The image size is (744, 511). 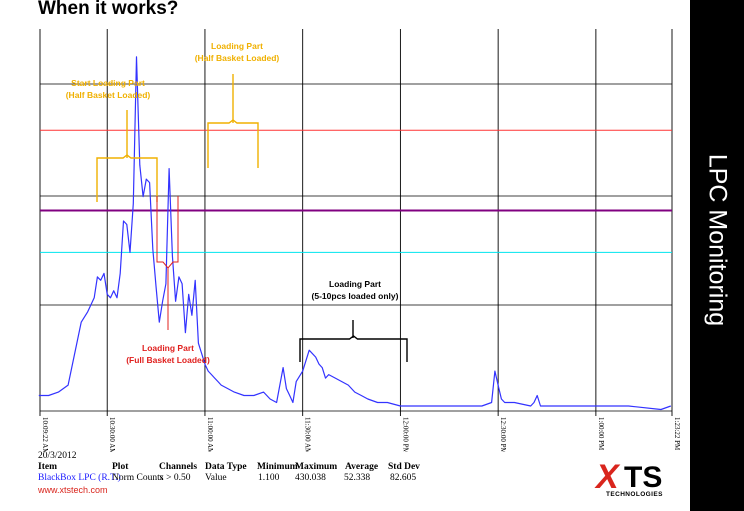 What do you see at coordinates (175, 478) in the screenshot?
I see `stats-value: x > 0.50` at bounding box center [175, 478].